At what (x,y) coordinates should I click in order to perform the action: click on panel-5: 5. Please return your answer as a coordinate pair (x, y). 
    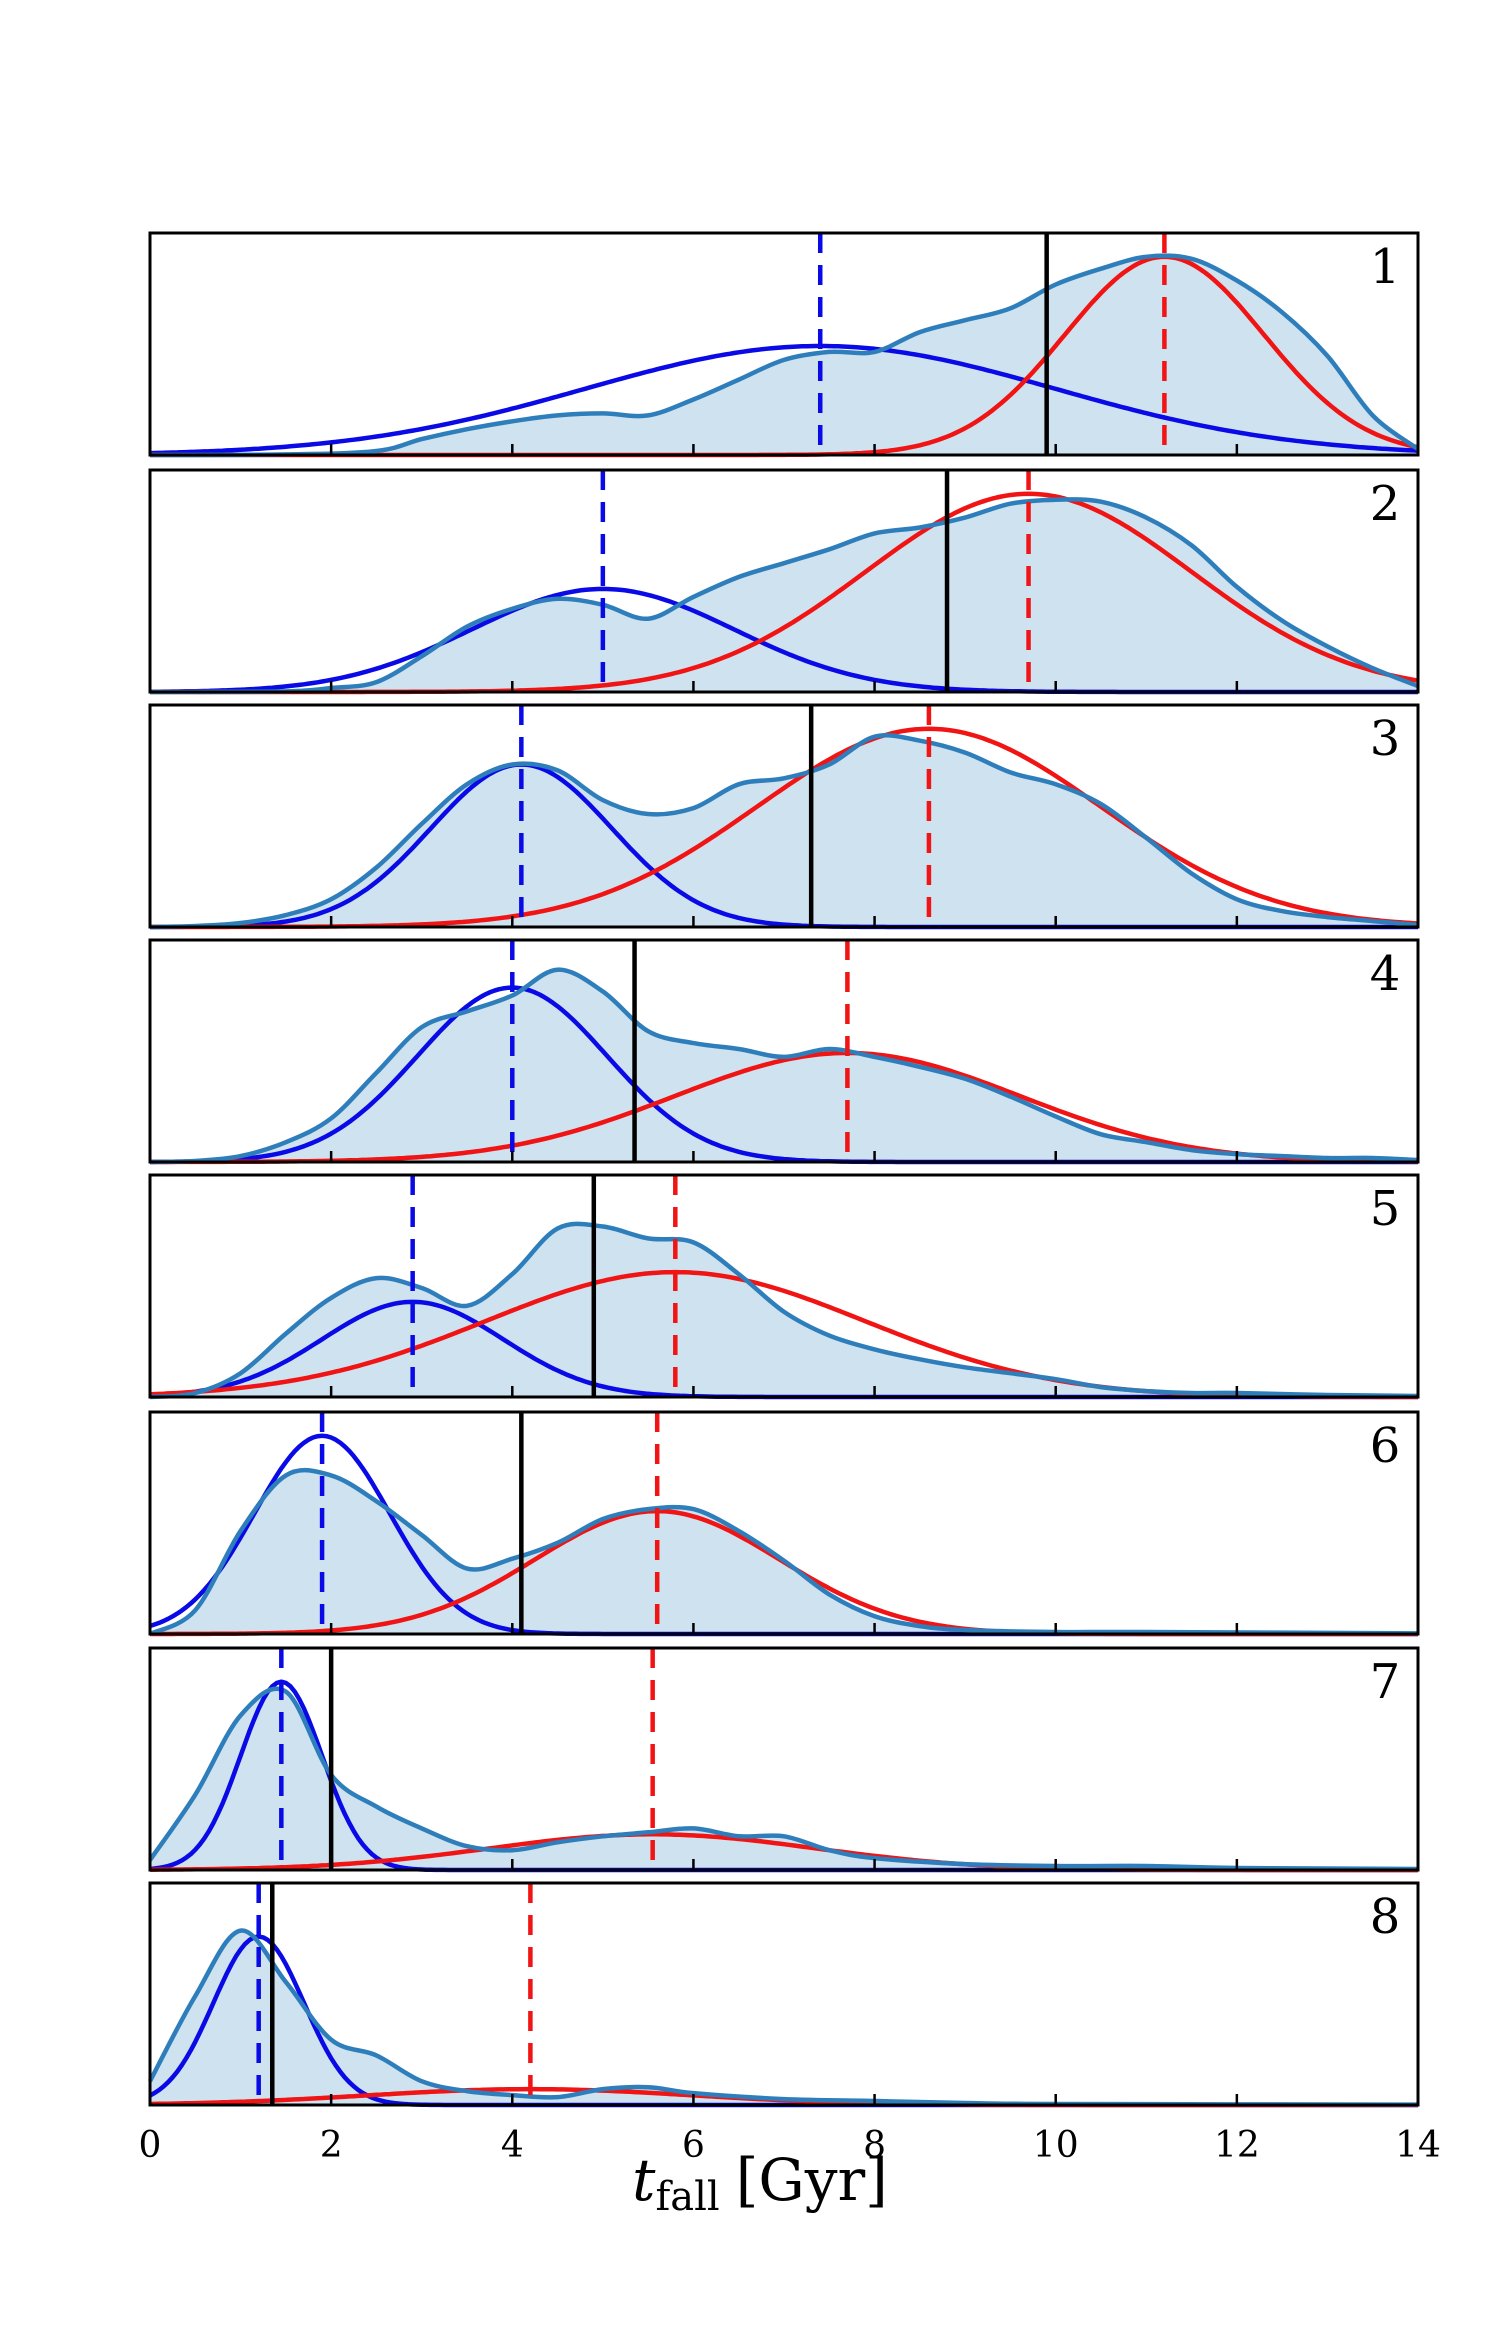
    Looking at the image, I should click on (784, 1286).